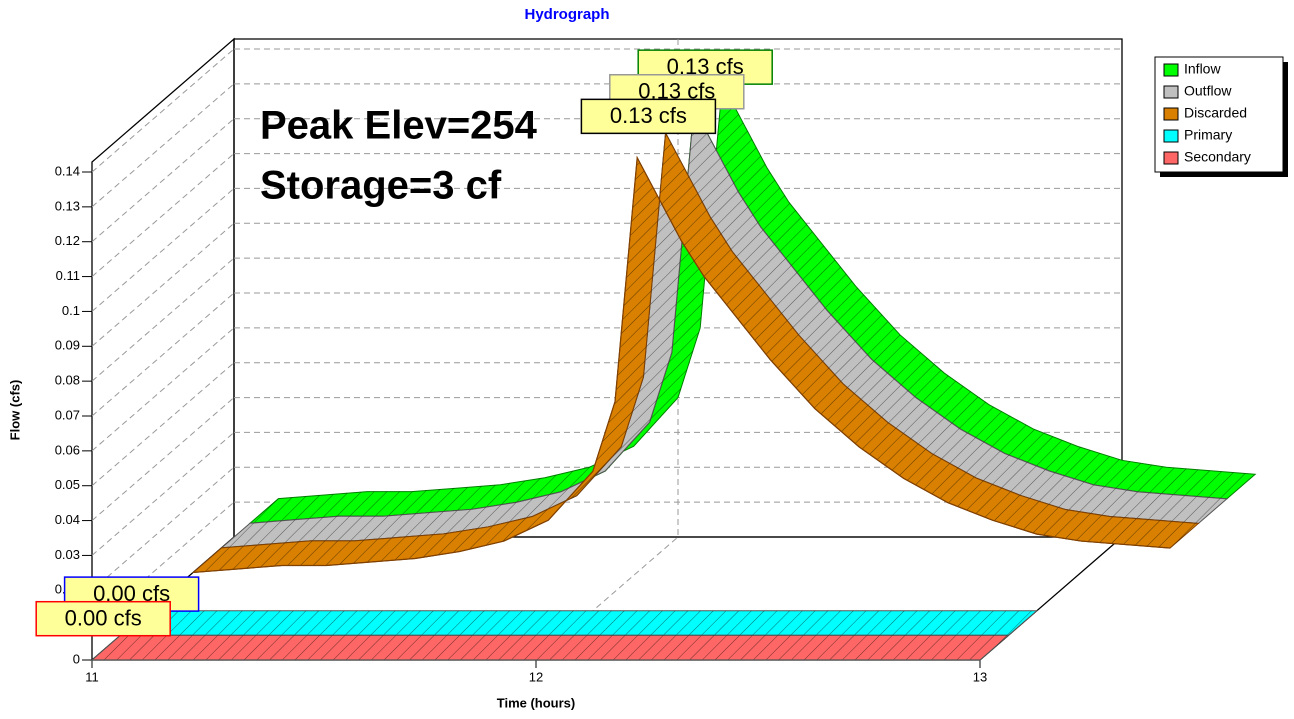 The image size is (1294, 719). I want to click on y-tick-label: 0.14, so click(67, 170).